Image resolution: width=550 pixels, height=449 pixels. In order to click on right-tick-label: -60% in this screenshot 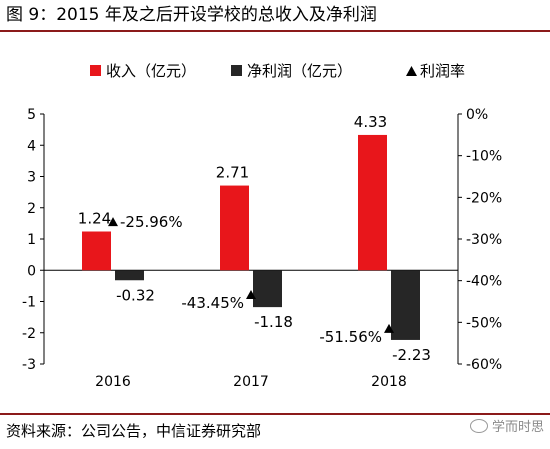, I will do `click(484, 365)`.